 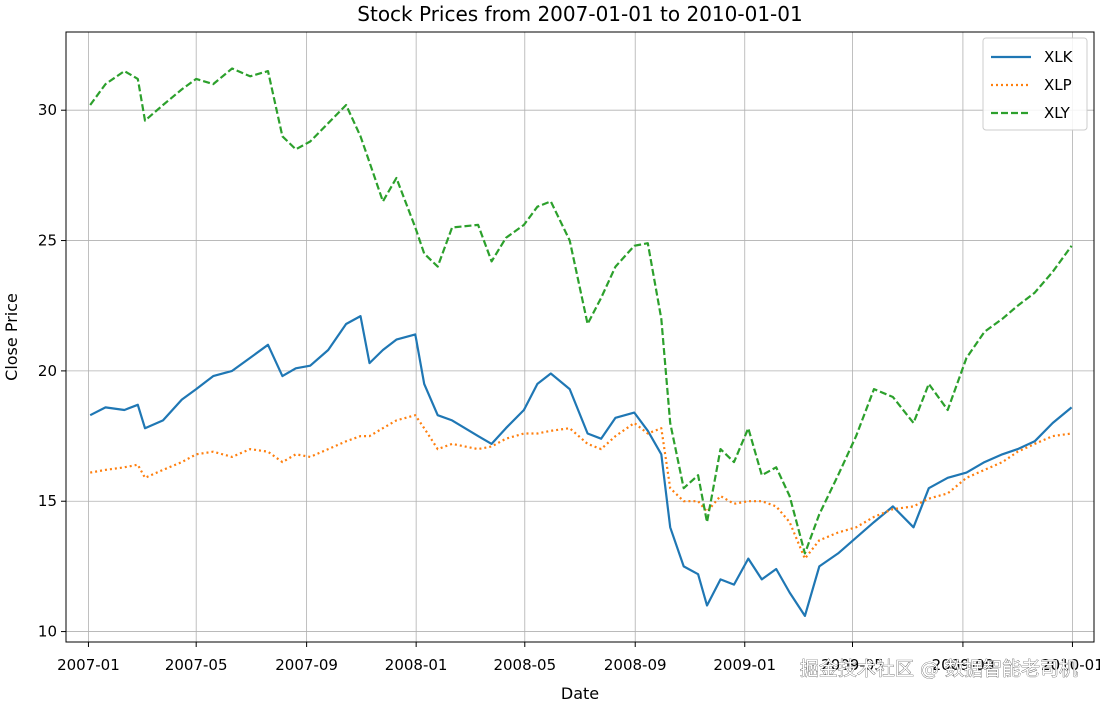 What do you see at coordinates (47, 110) in the screenshot?
I see `y-tick-label-30: 30` at bounding box center [47, 110].